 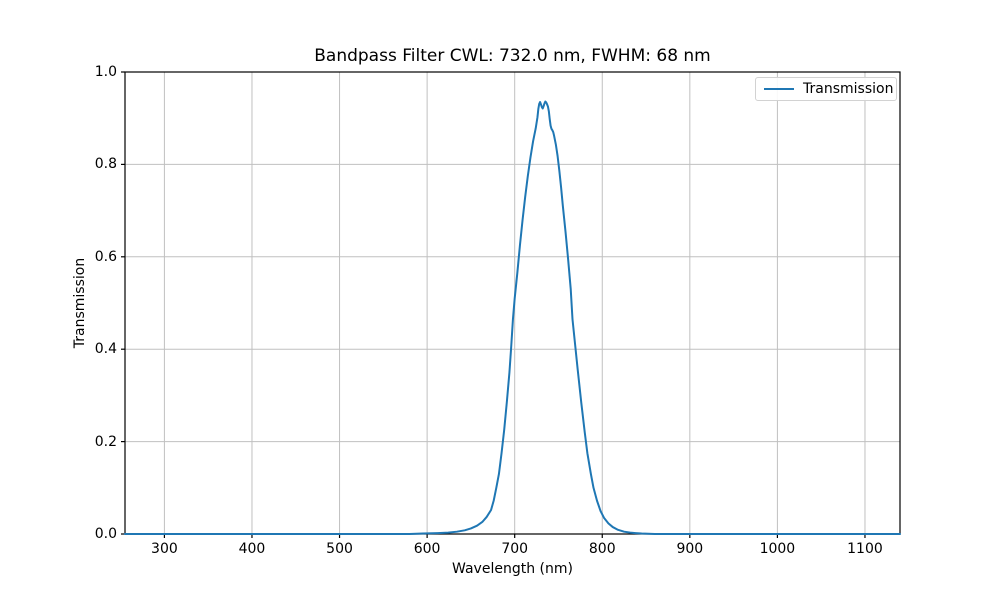 I want to click on x-tick-label: 500, so click(x=339, y=549).